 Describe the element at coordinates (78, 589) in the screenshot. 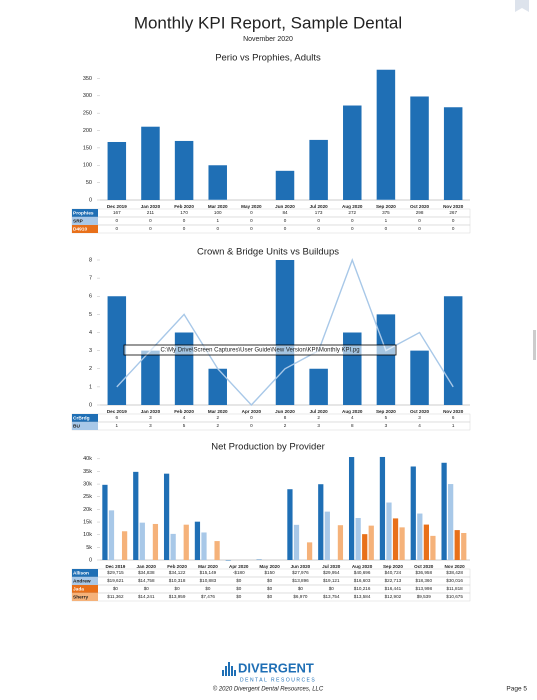

I see `legend-label: Jada` at that location.